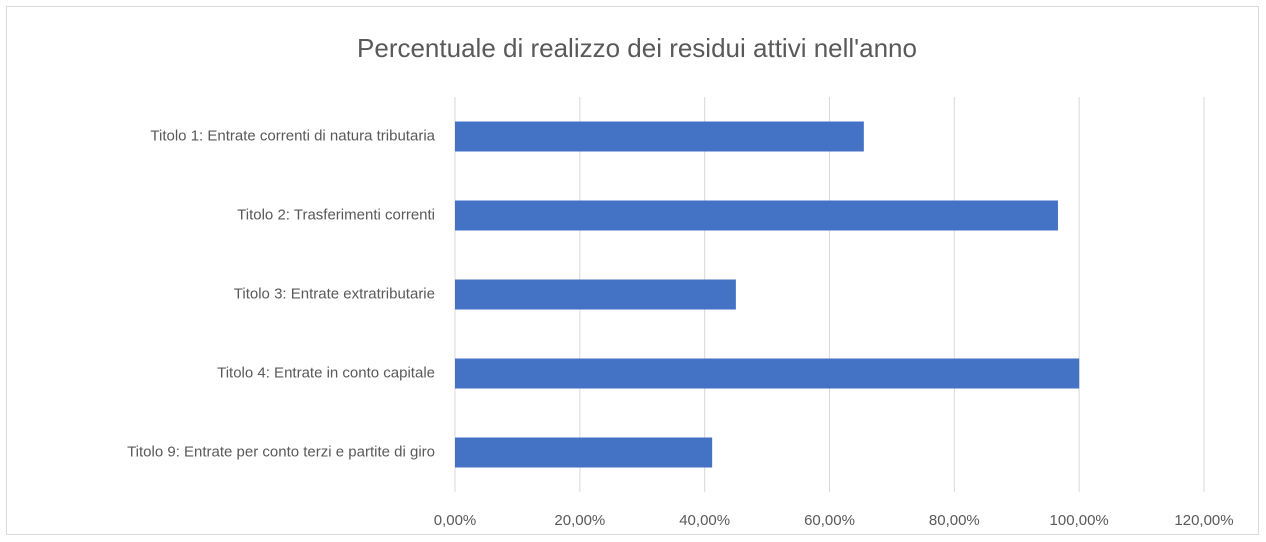 The height and width of the screenshot is (542, 1266). Describe the element at coordinates (829, 520) in the screenshot. I see `x-tick-label: 60,00%` at that location.